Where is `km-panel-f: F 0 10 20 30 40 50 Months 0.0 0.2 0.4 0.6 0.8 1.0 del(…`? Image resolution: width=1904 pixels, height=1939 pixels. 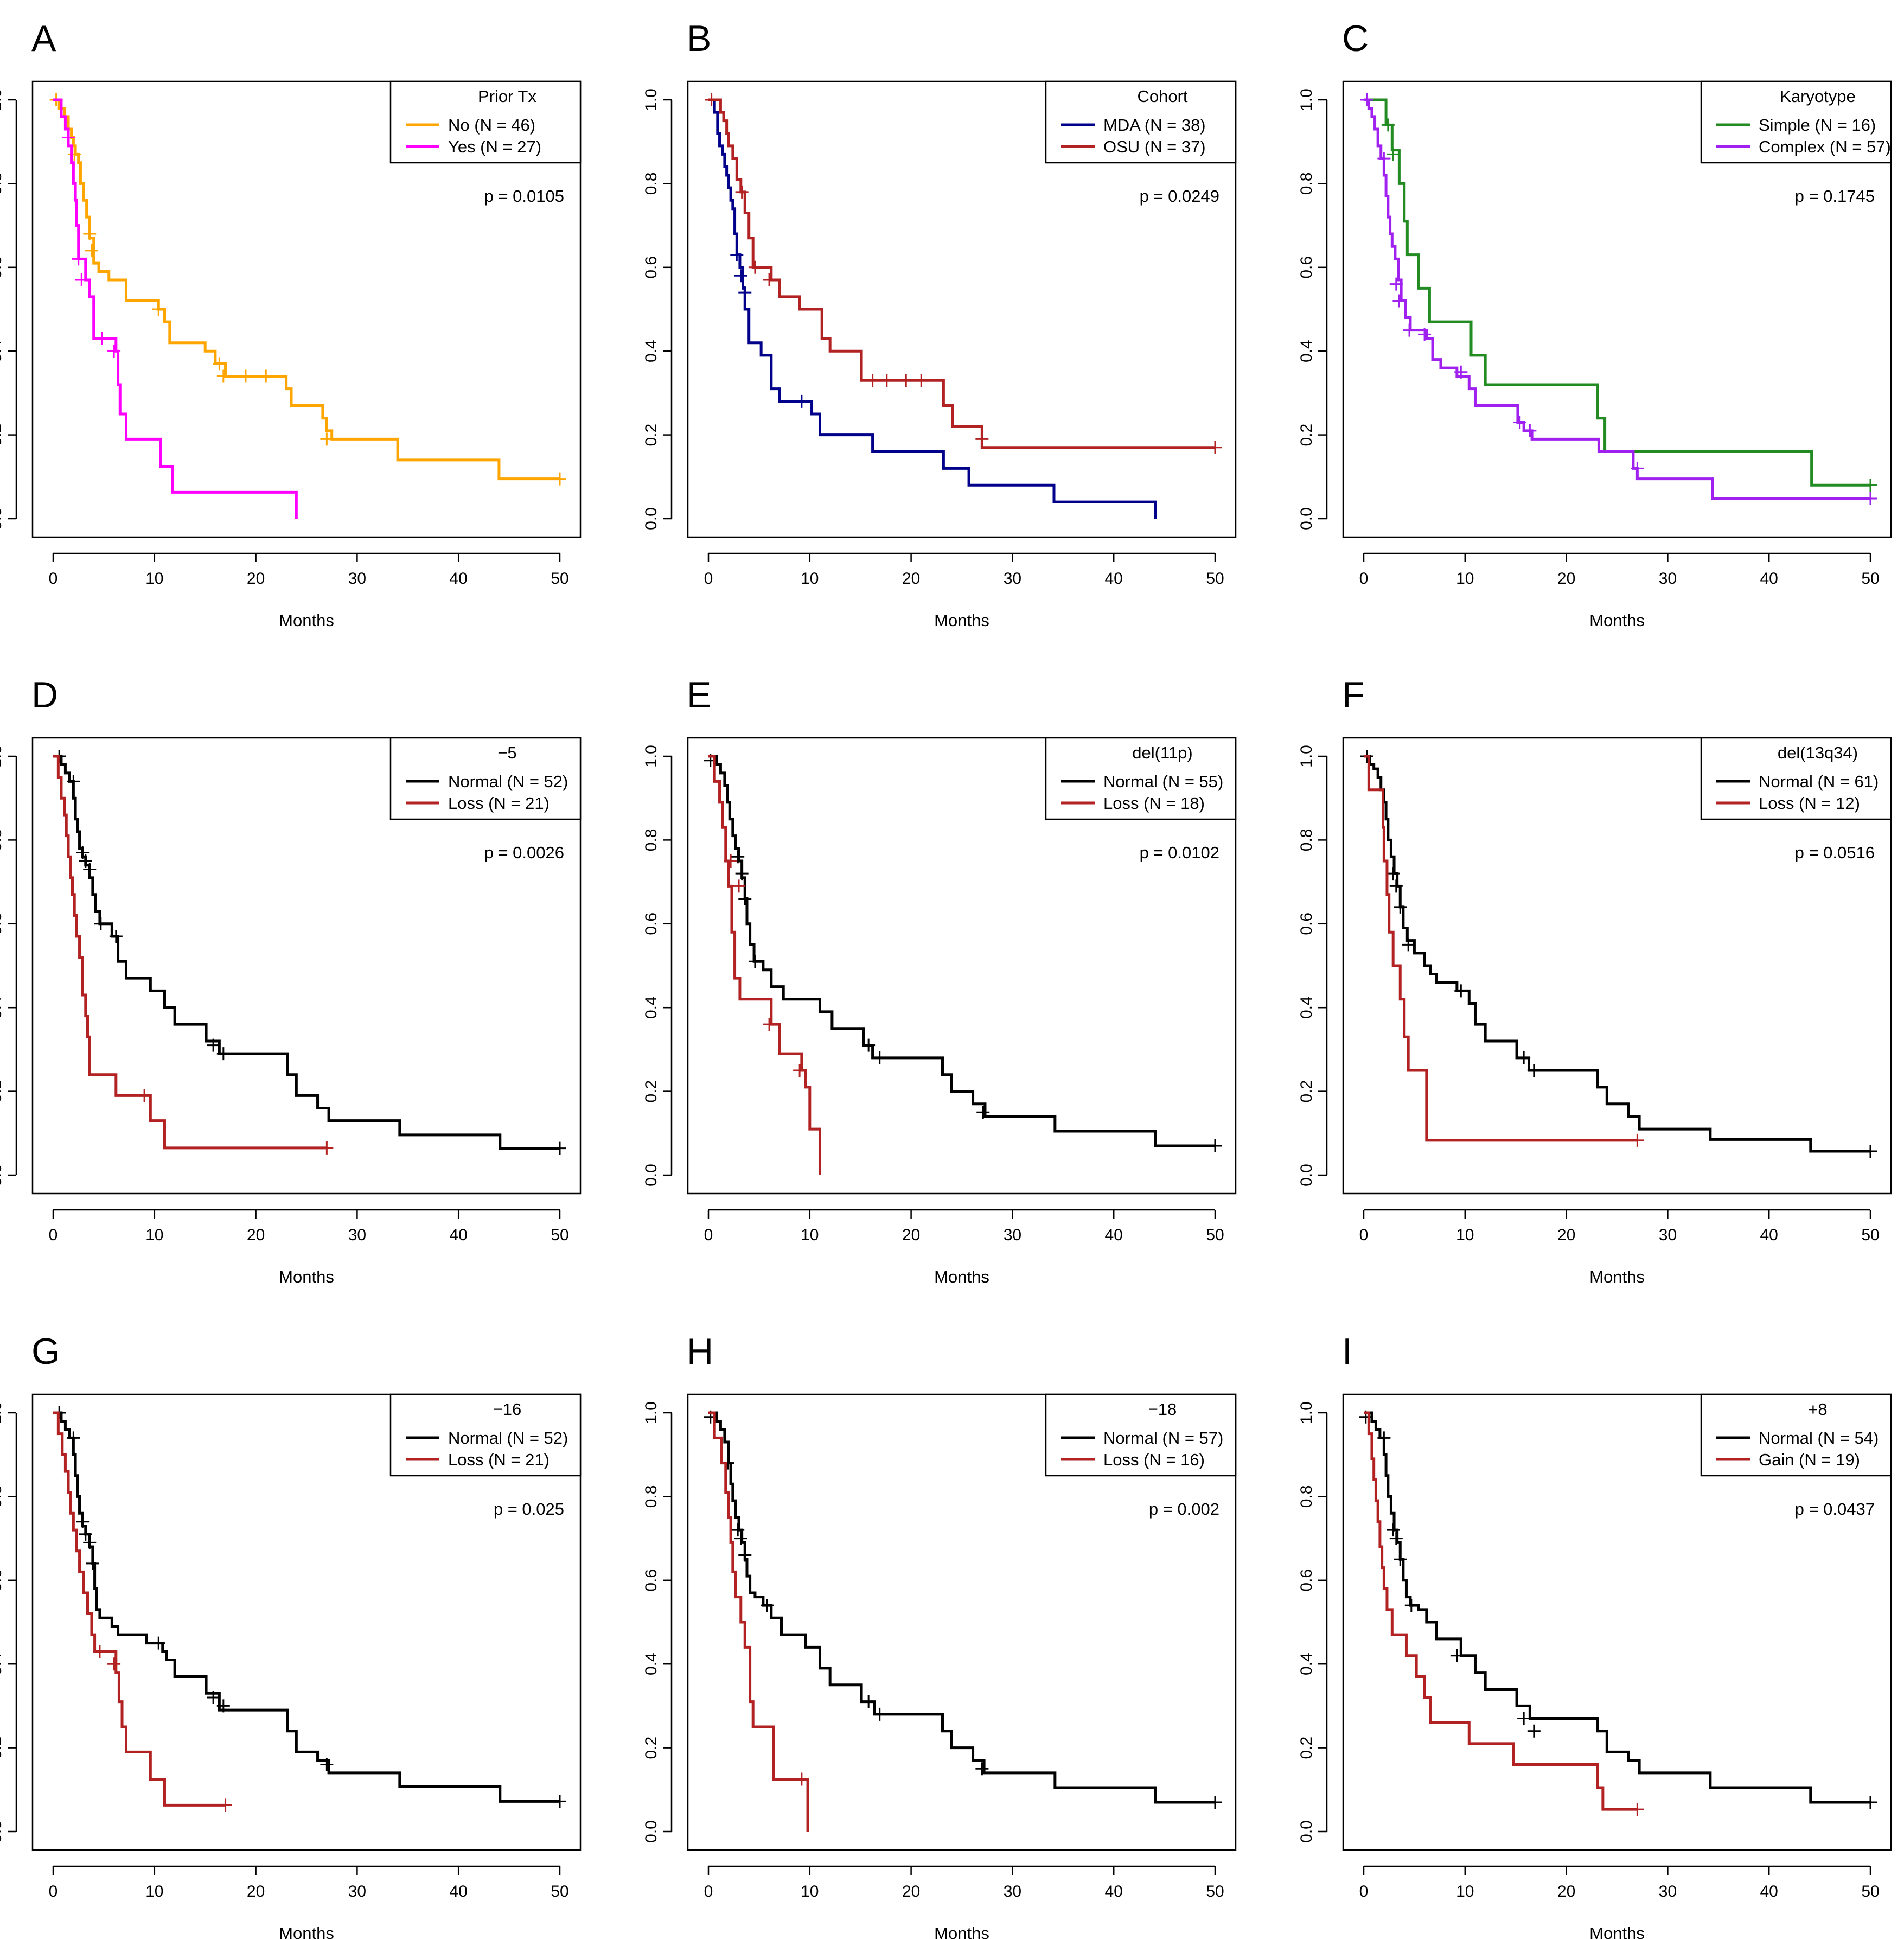
km-panel-f: F 0 10 20 30 40 50 Months 0.0 0.2 0.4 0.6 0.8 1.0 del(… is located at coordinates (1595, 980).